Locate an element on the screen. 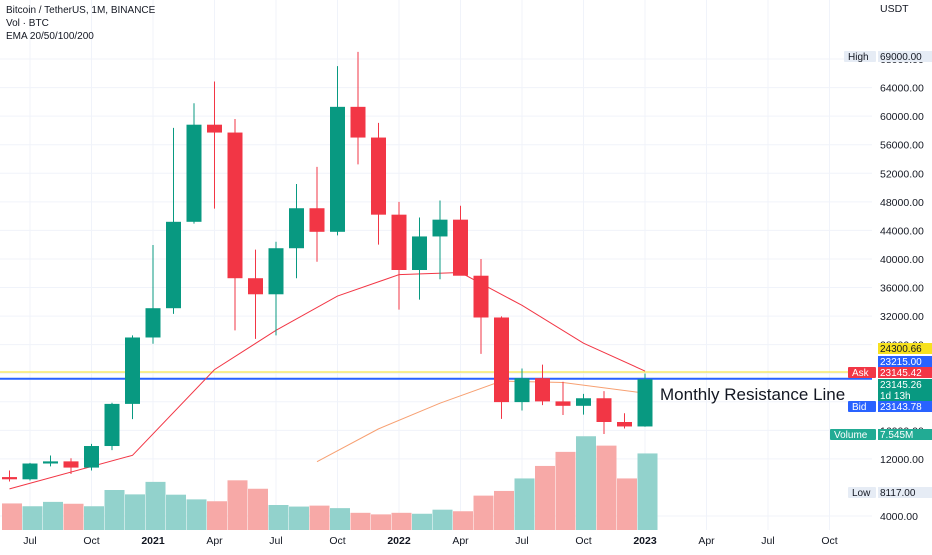 Image resolution: width=932 pixels, height=555 pixels. badge-label: Bid is located at coordinates (859, 407).